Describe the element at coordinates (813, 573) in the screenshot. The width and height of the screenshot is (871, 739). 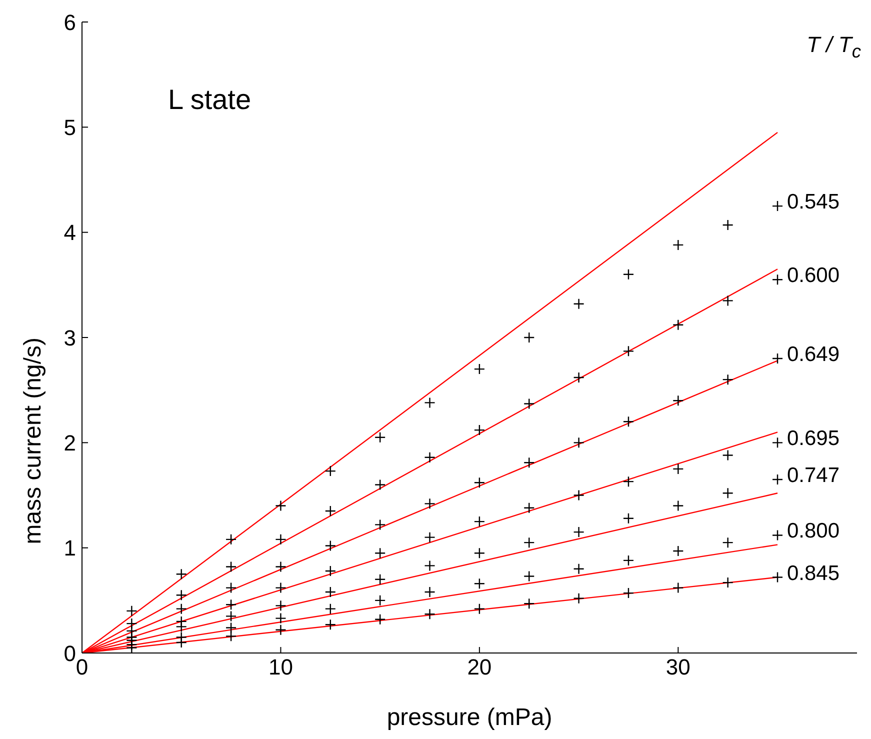
I see `series-label: 0.845` at that location.